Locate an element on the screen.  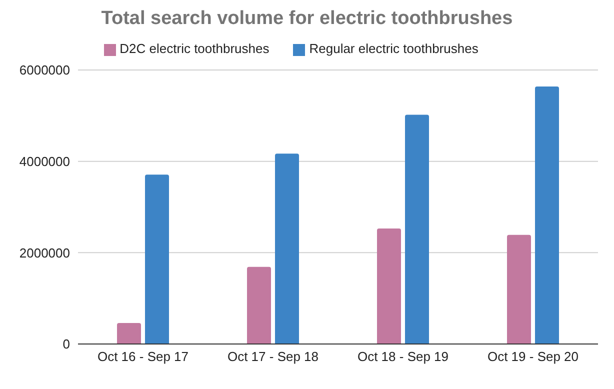
y-tick-label: 0 is located at coordinates (66, 344).